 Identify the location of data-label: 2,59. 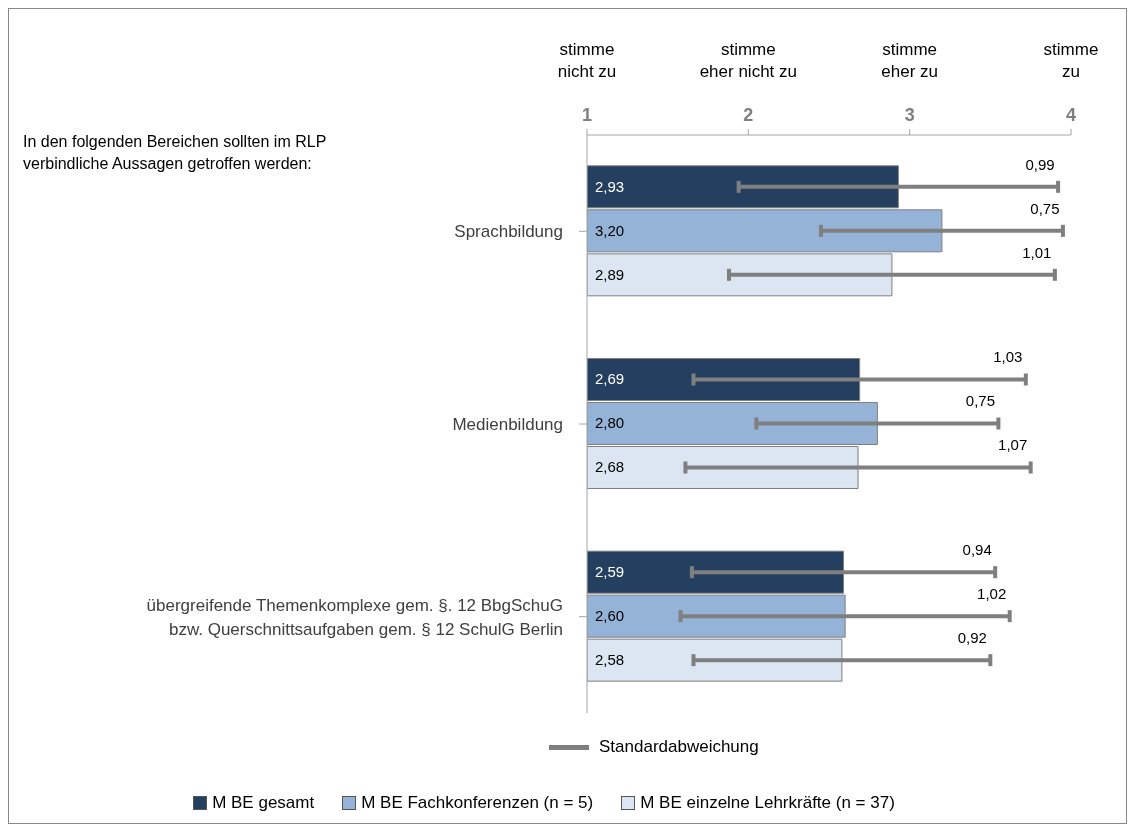
(610, 572).